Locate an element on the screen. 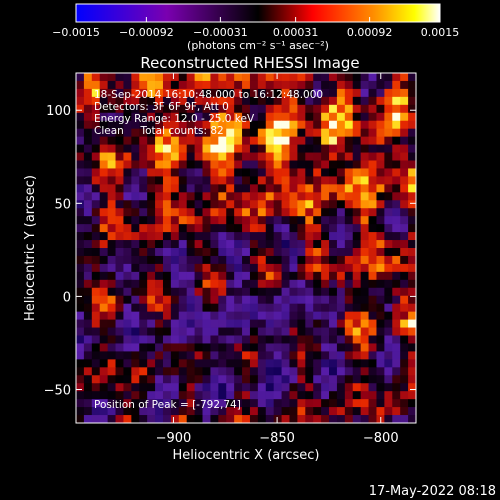 This screenshot has height=500, width=500. colorbar-tick-label: 0.00031 is located at coordinates (296, 32).